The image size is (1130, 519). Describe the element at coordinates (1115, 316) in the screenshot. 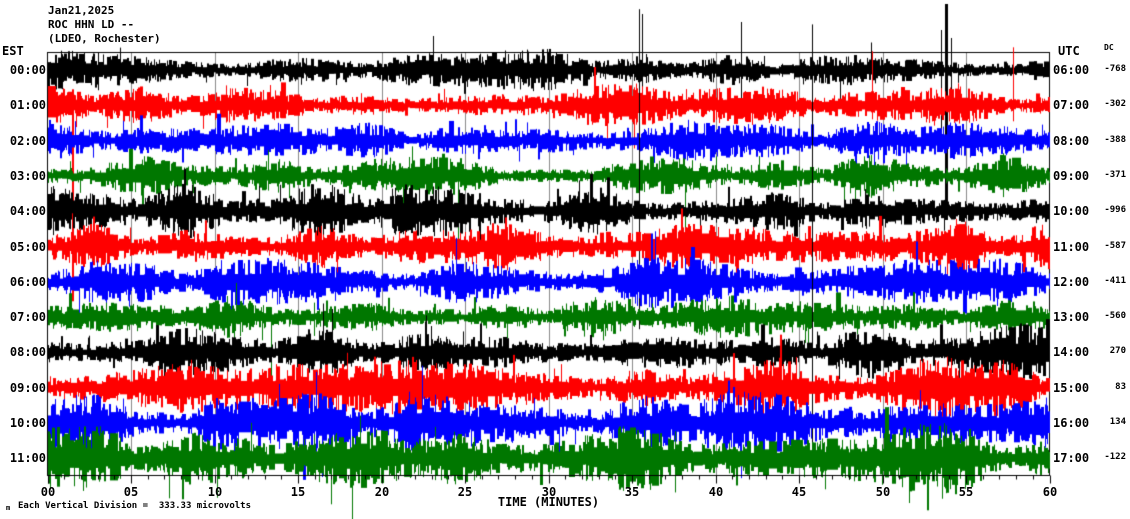

I see `dc-value-label: -560` at that location.